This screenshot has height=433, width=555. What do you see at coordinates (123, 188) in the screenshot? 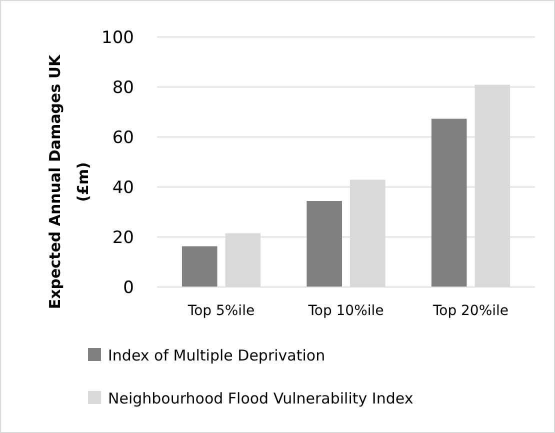
I see `y-tick-label: 40` at bounding box center [123, 188].